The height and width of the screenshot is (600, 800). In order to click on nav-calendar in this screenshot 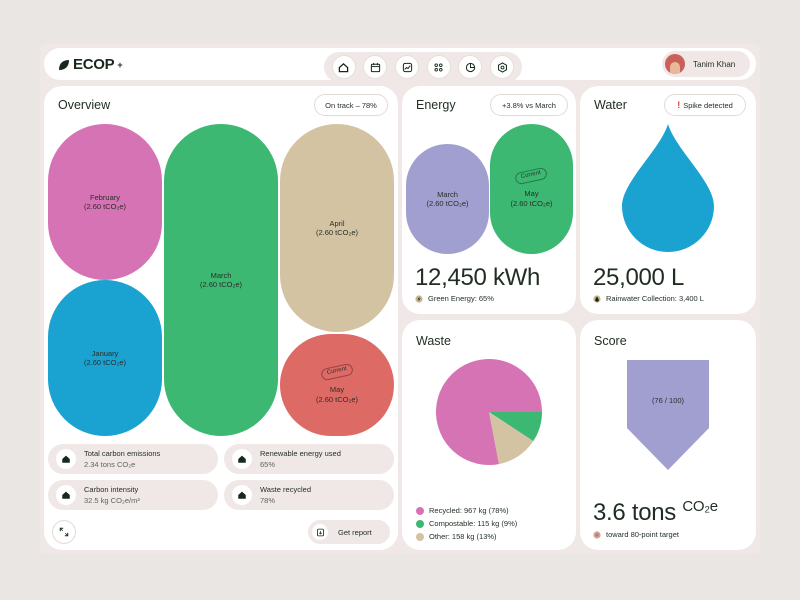, I will do `click(375, 67)`.